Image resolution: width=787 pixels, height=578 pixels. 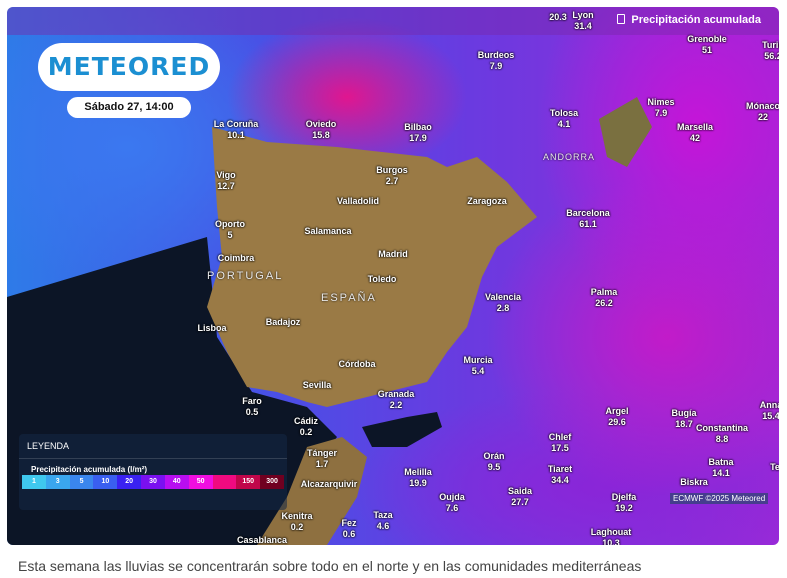 What do you see at coordinates (560, 469) in the screenshot?
I see `city-name: Tiaret` at bounding box center [560, 469].